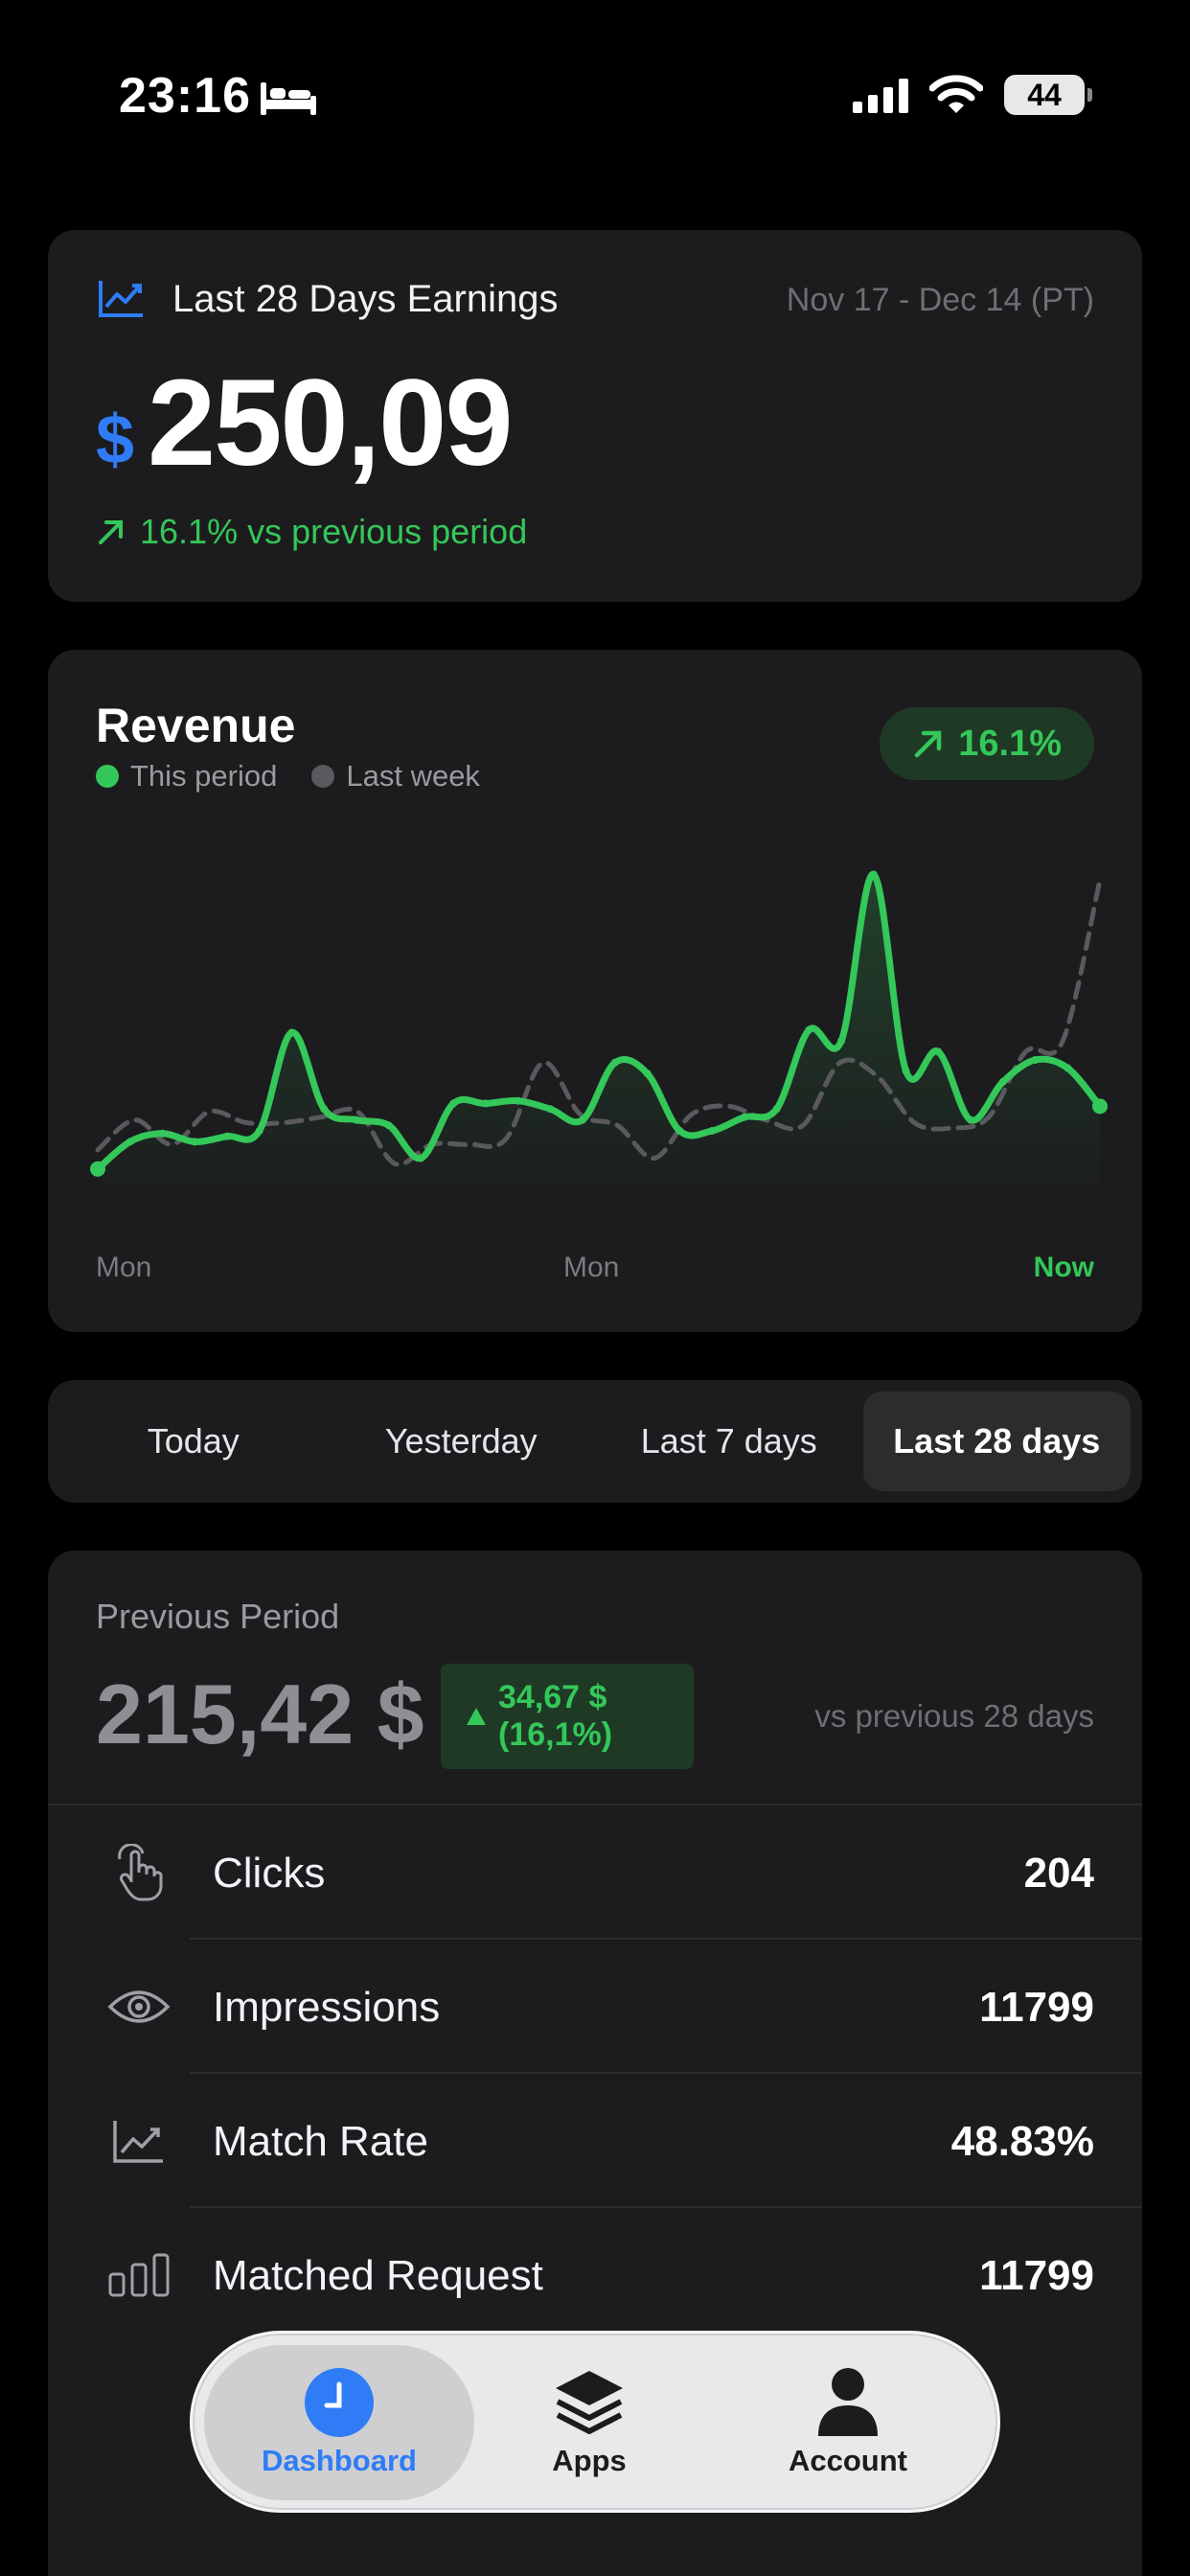  I want to click on clock-icon, so click(340, 2402).